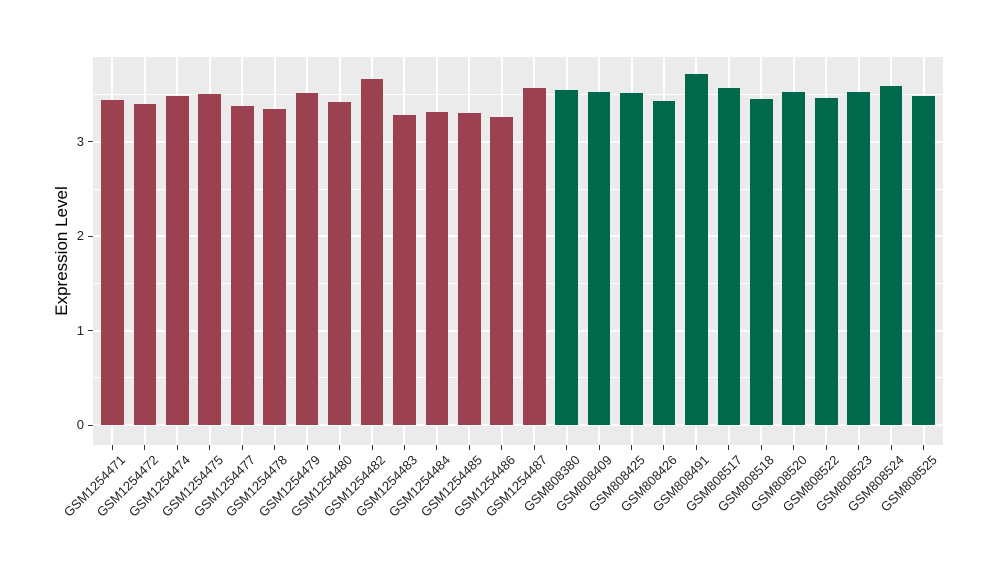 Image resolution: width=1000 pixels, height=580 pixels. Describe the element at coordinates (502, 271) in the screenshot. I see `bar-GSM1254486` at that location.